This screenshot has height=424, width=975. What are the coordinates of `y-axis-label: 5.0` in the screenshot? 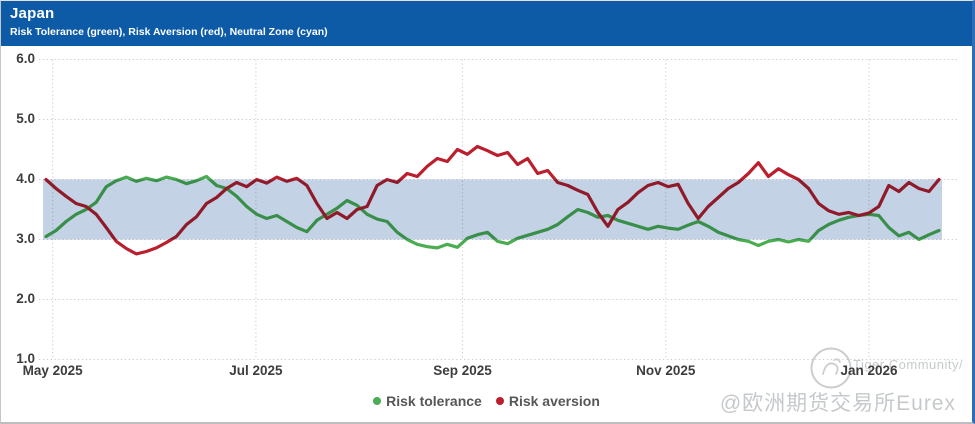 It's located at (25, 118).